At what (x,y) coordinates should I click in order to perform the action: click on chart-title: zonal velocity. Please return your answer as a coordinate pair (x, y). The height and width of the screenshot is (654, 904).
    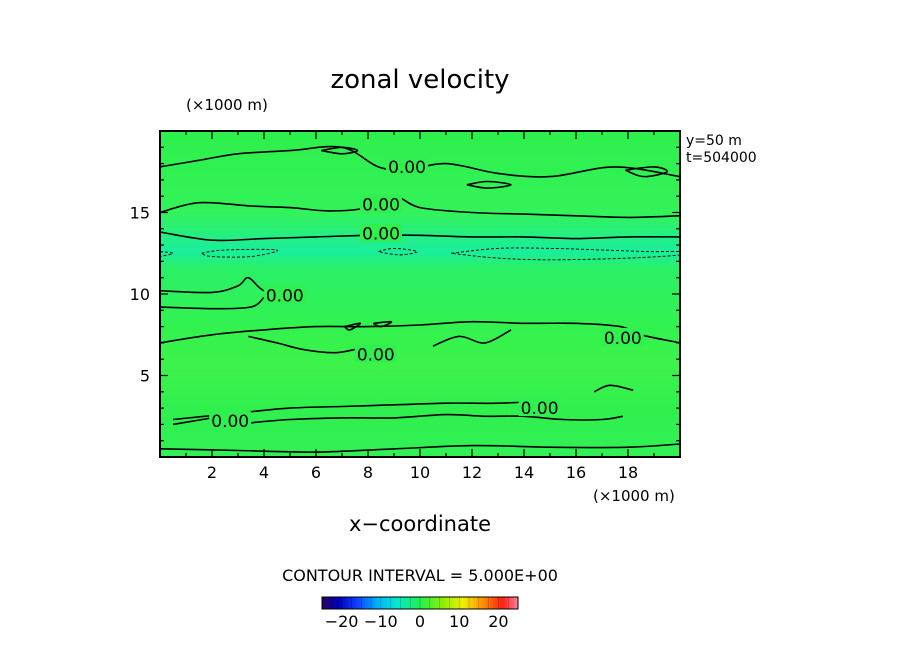
    Looking at the image, I should click on (419, 80).